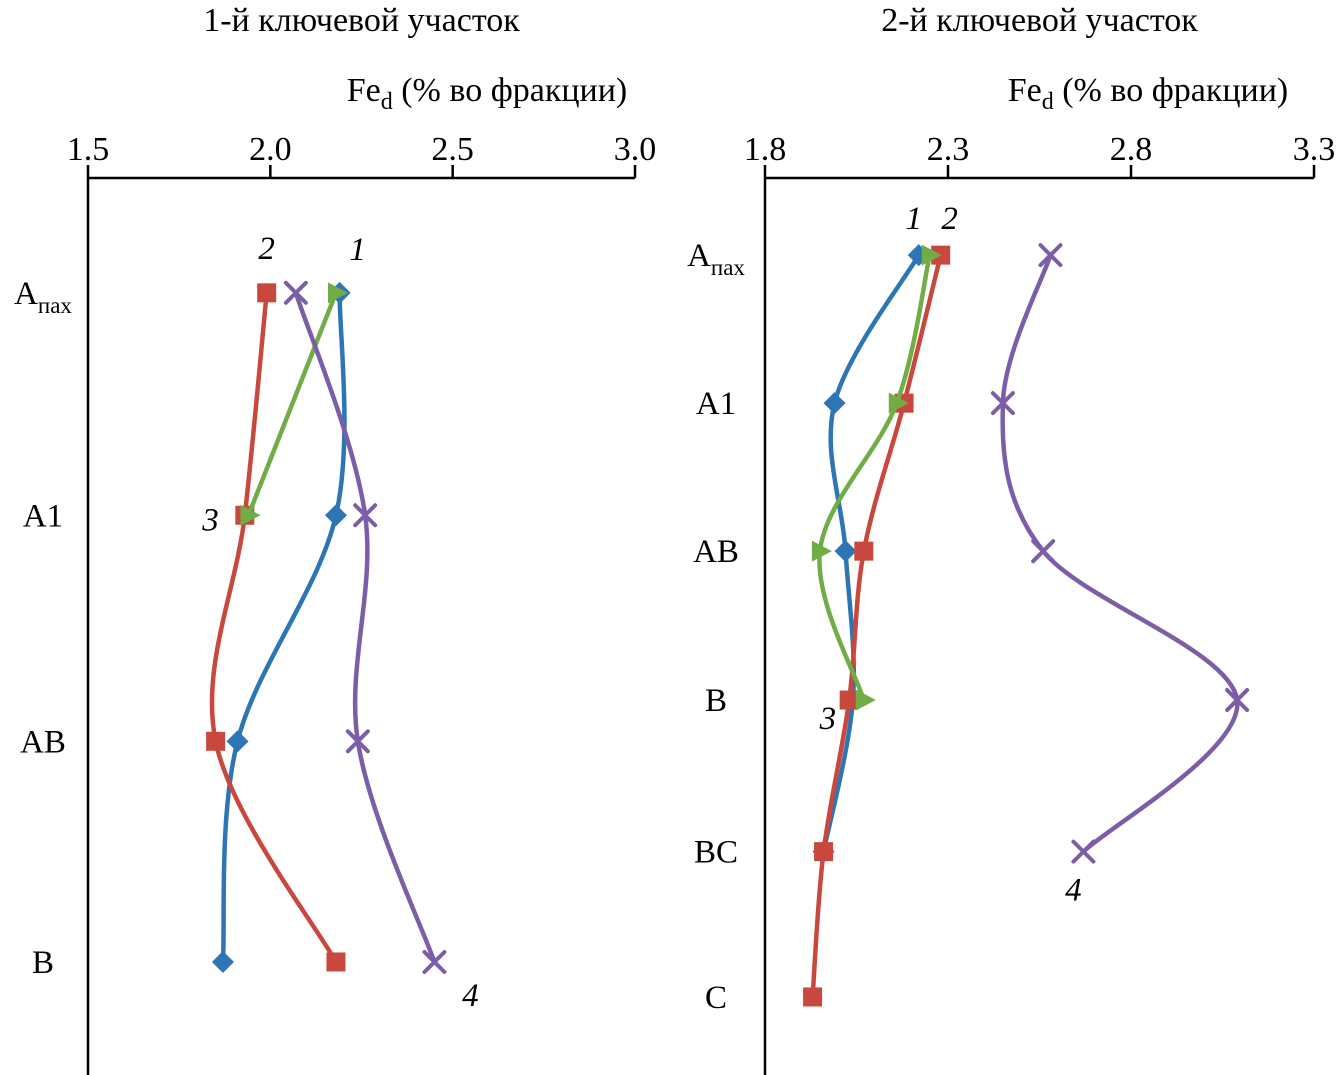 The image size is (1341, 1075). What do you see at coordinates (452, 149) in the screenshot?
I see `x-tick-label: 2.5` at bounding box center [452, 149].